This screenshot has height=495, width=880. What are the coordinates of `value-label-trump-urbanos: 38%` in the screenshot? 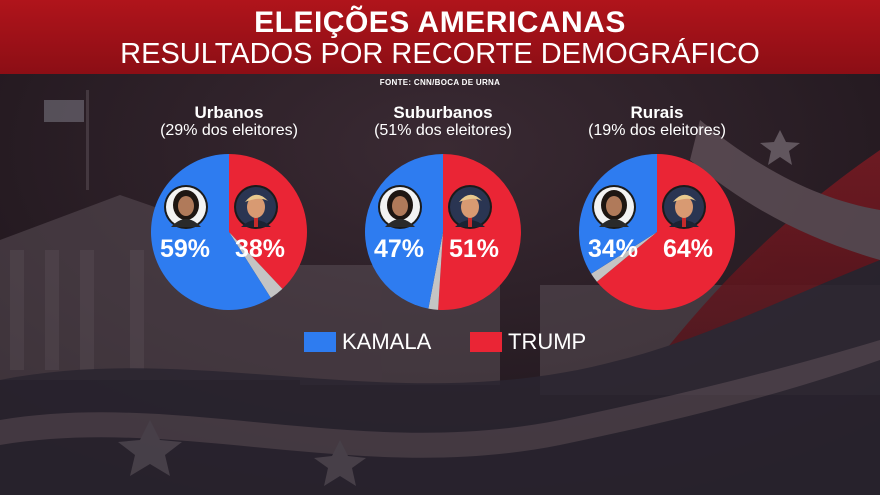 It's located at (260, 249).